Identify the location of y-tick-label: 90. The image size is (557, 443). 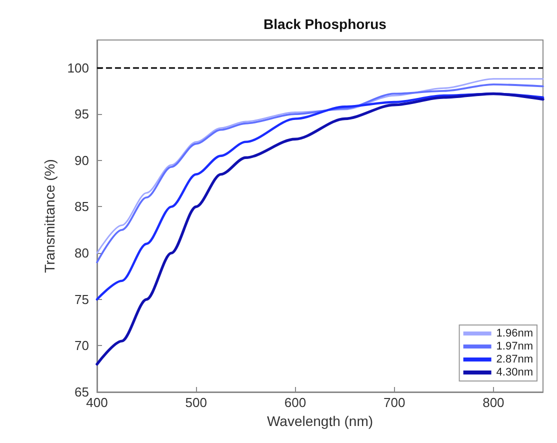
(81, 160).